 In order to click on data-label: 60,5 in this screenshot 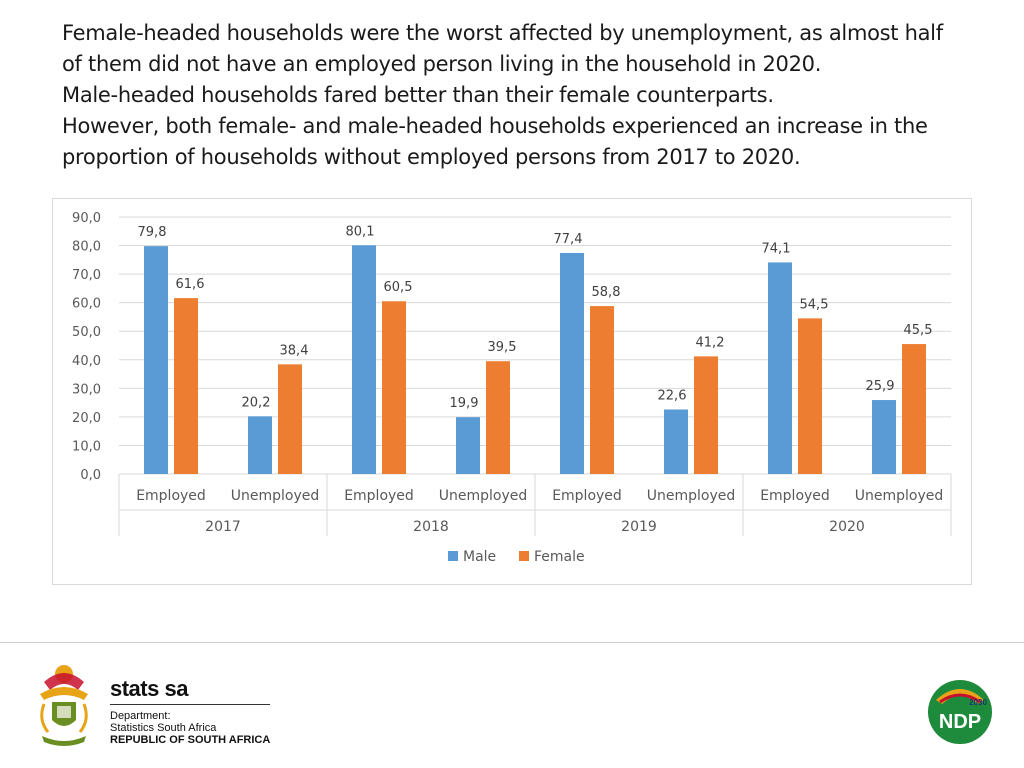, I will do `click(398, 287)`.